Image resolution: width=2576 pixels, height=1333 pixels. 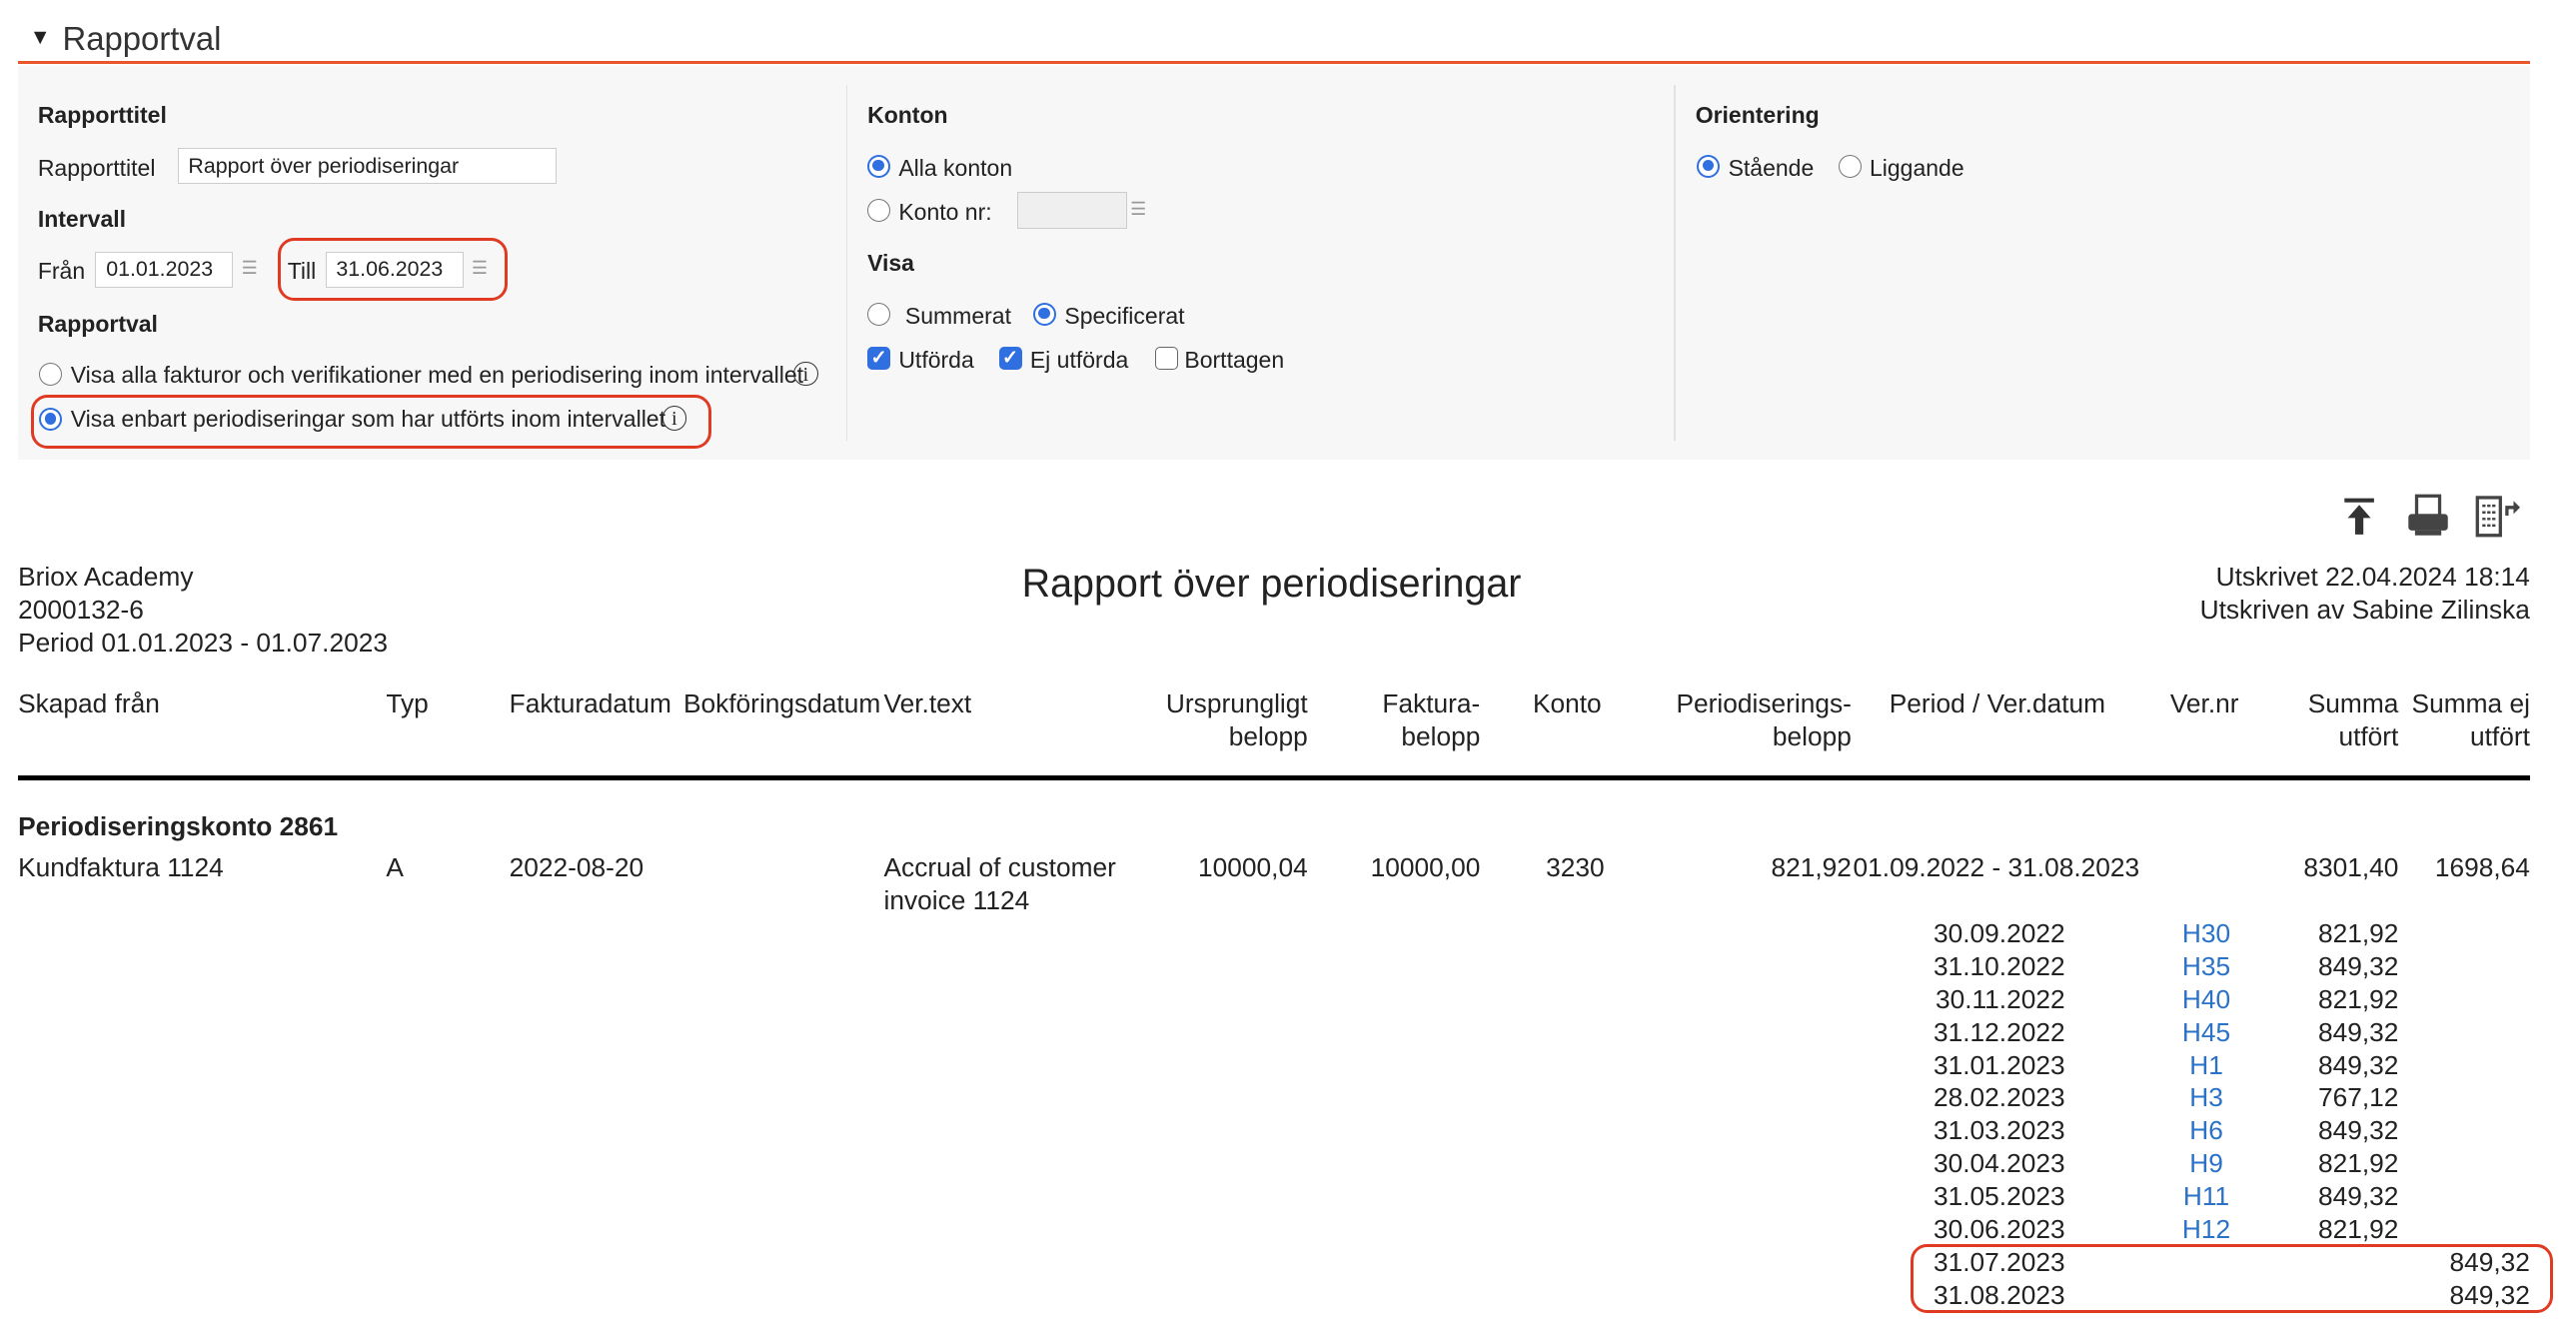 I want to click on column-divider, so click(x=1675, y=263).